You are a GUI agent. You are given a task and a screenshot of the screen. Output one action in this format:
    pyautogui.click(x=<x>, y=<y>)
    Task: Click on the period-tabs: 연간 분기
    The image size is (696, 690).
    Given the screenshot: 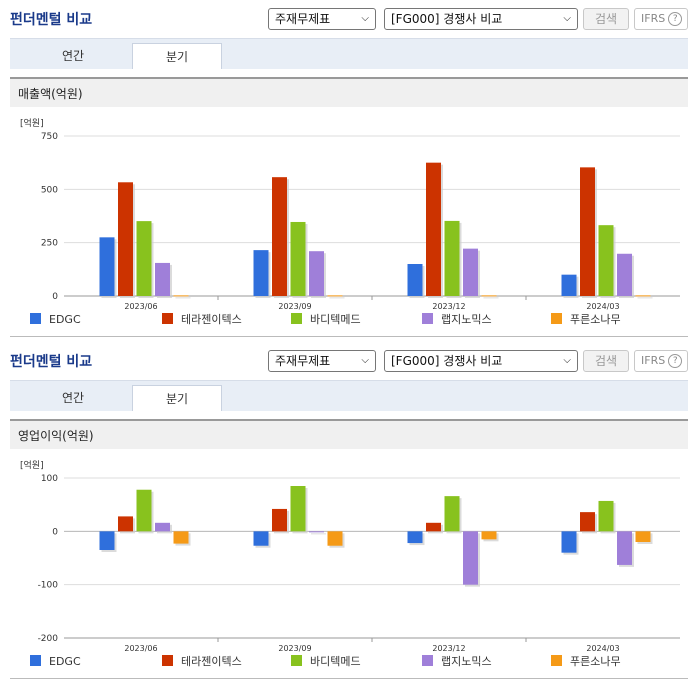 What is the action you would take?
    pyautogui.click(x=349, y=53)
    